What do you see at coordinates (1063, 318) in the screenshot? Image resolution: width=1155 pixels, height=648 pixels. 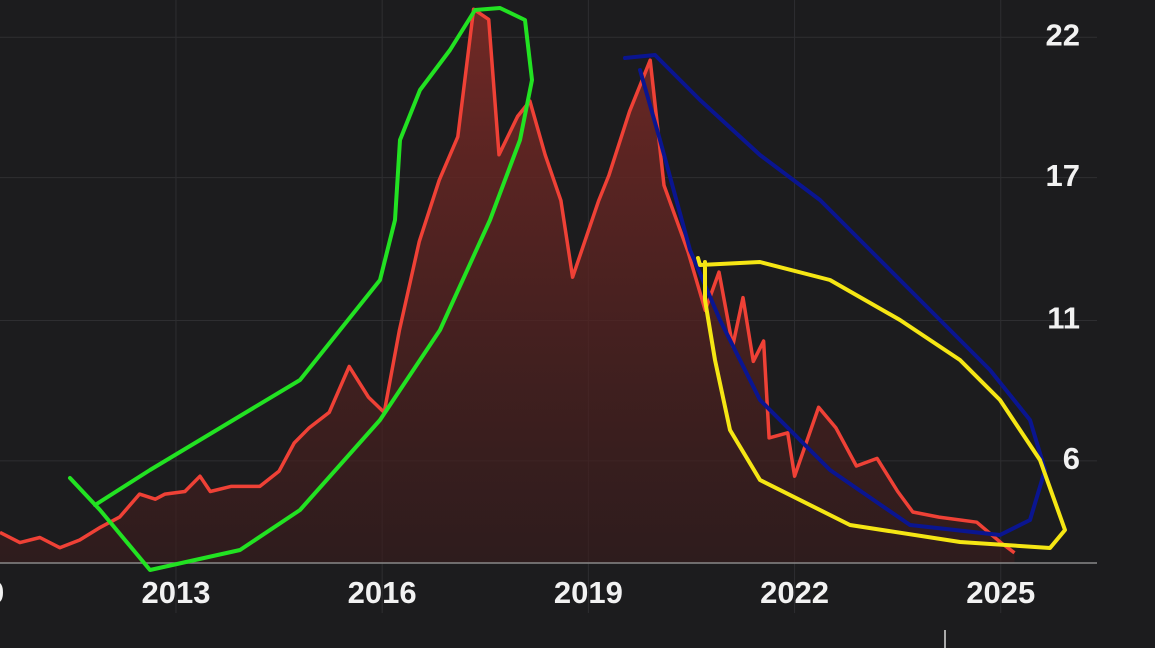 I see `y-tick-label: 11` at bounding box center [1063, 318].